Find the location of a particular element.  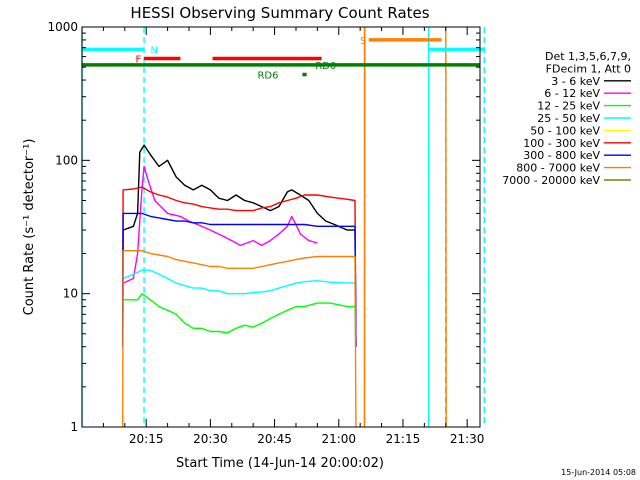

x-axis-label: Start Time (14-Jun-14 20:00:02) is located at coordinates (280, 463).